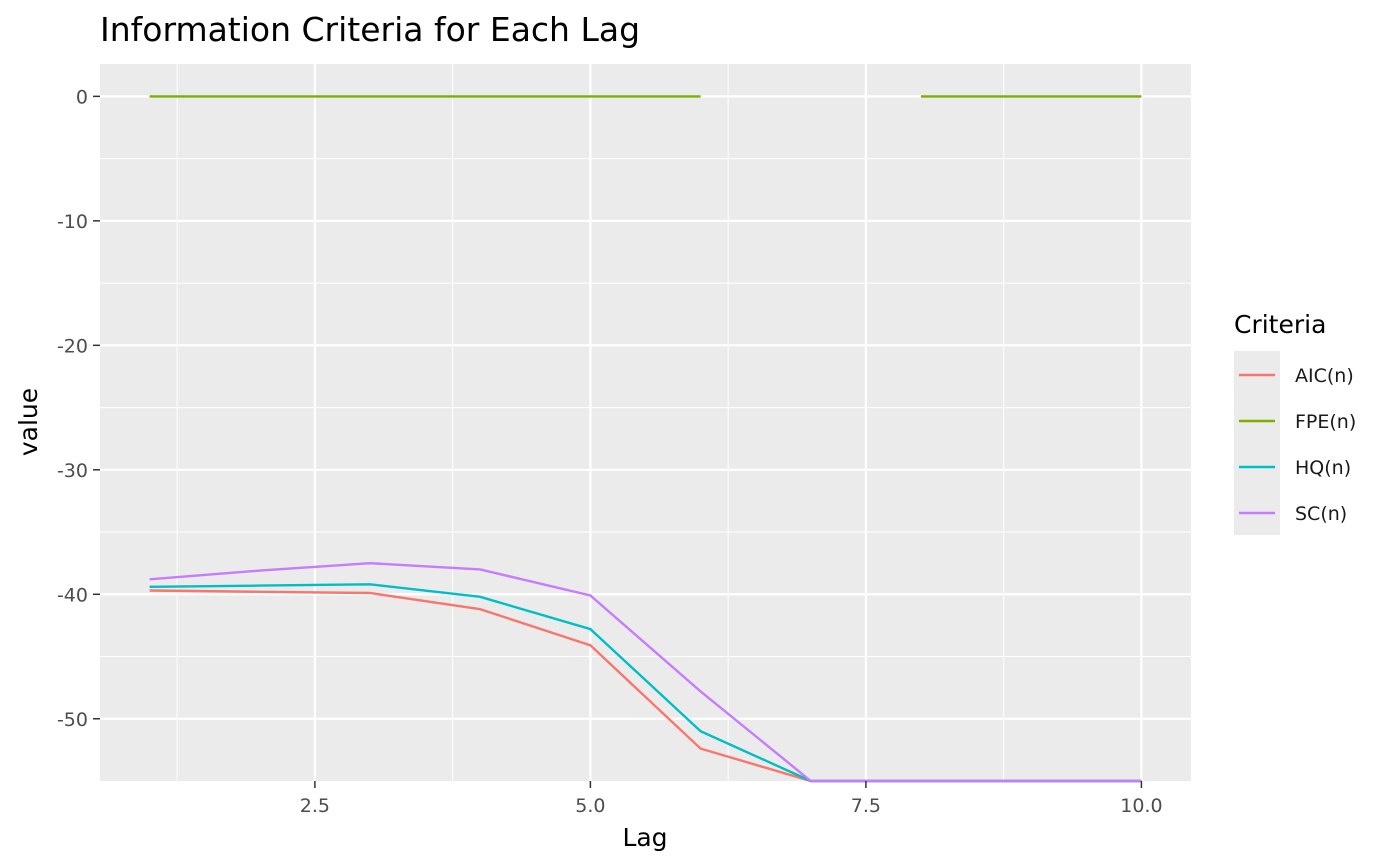 Image resolution: width=1400 pixels, height=866 pixels. Describe the element at coordinates (28, 422) in the screenshot. I see `y-axis-title: value` at that location.